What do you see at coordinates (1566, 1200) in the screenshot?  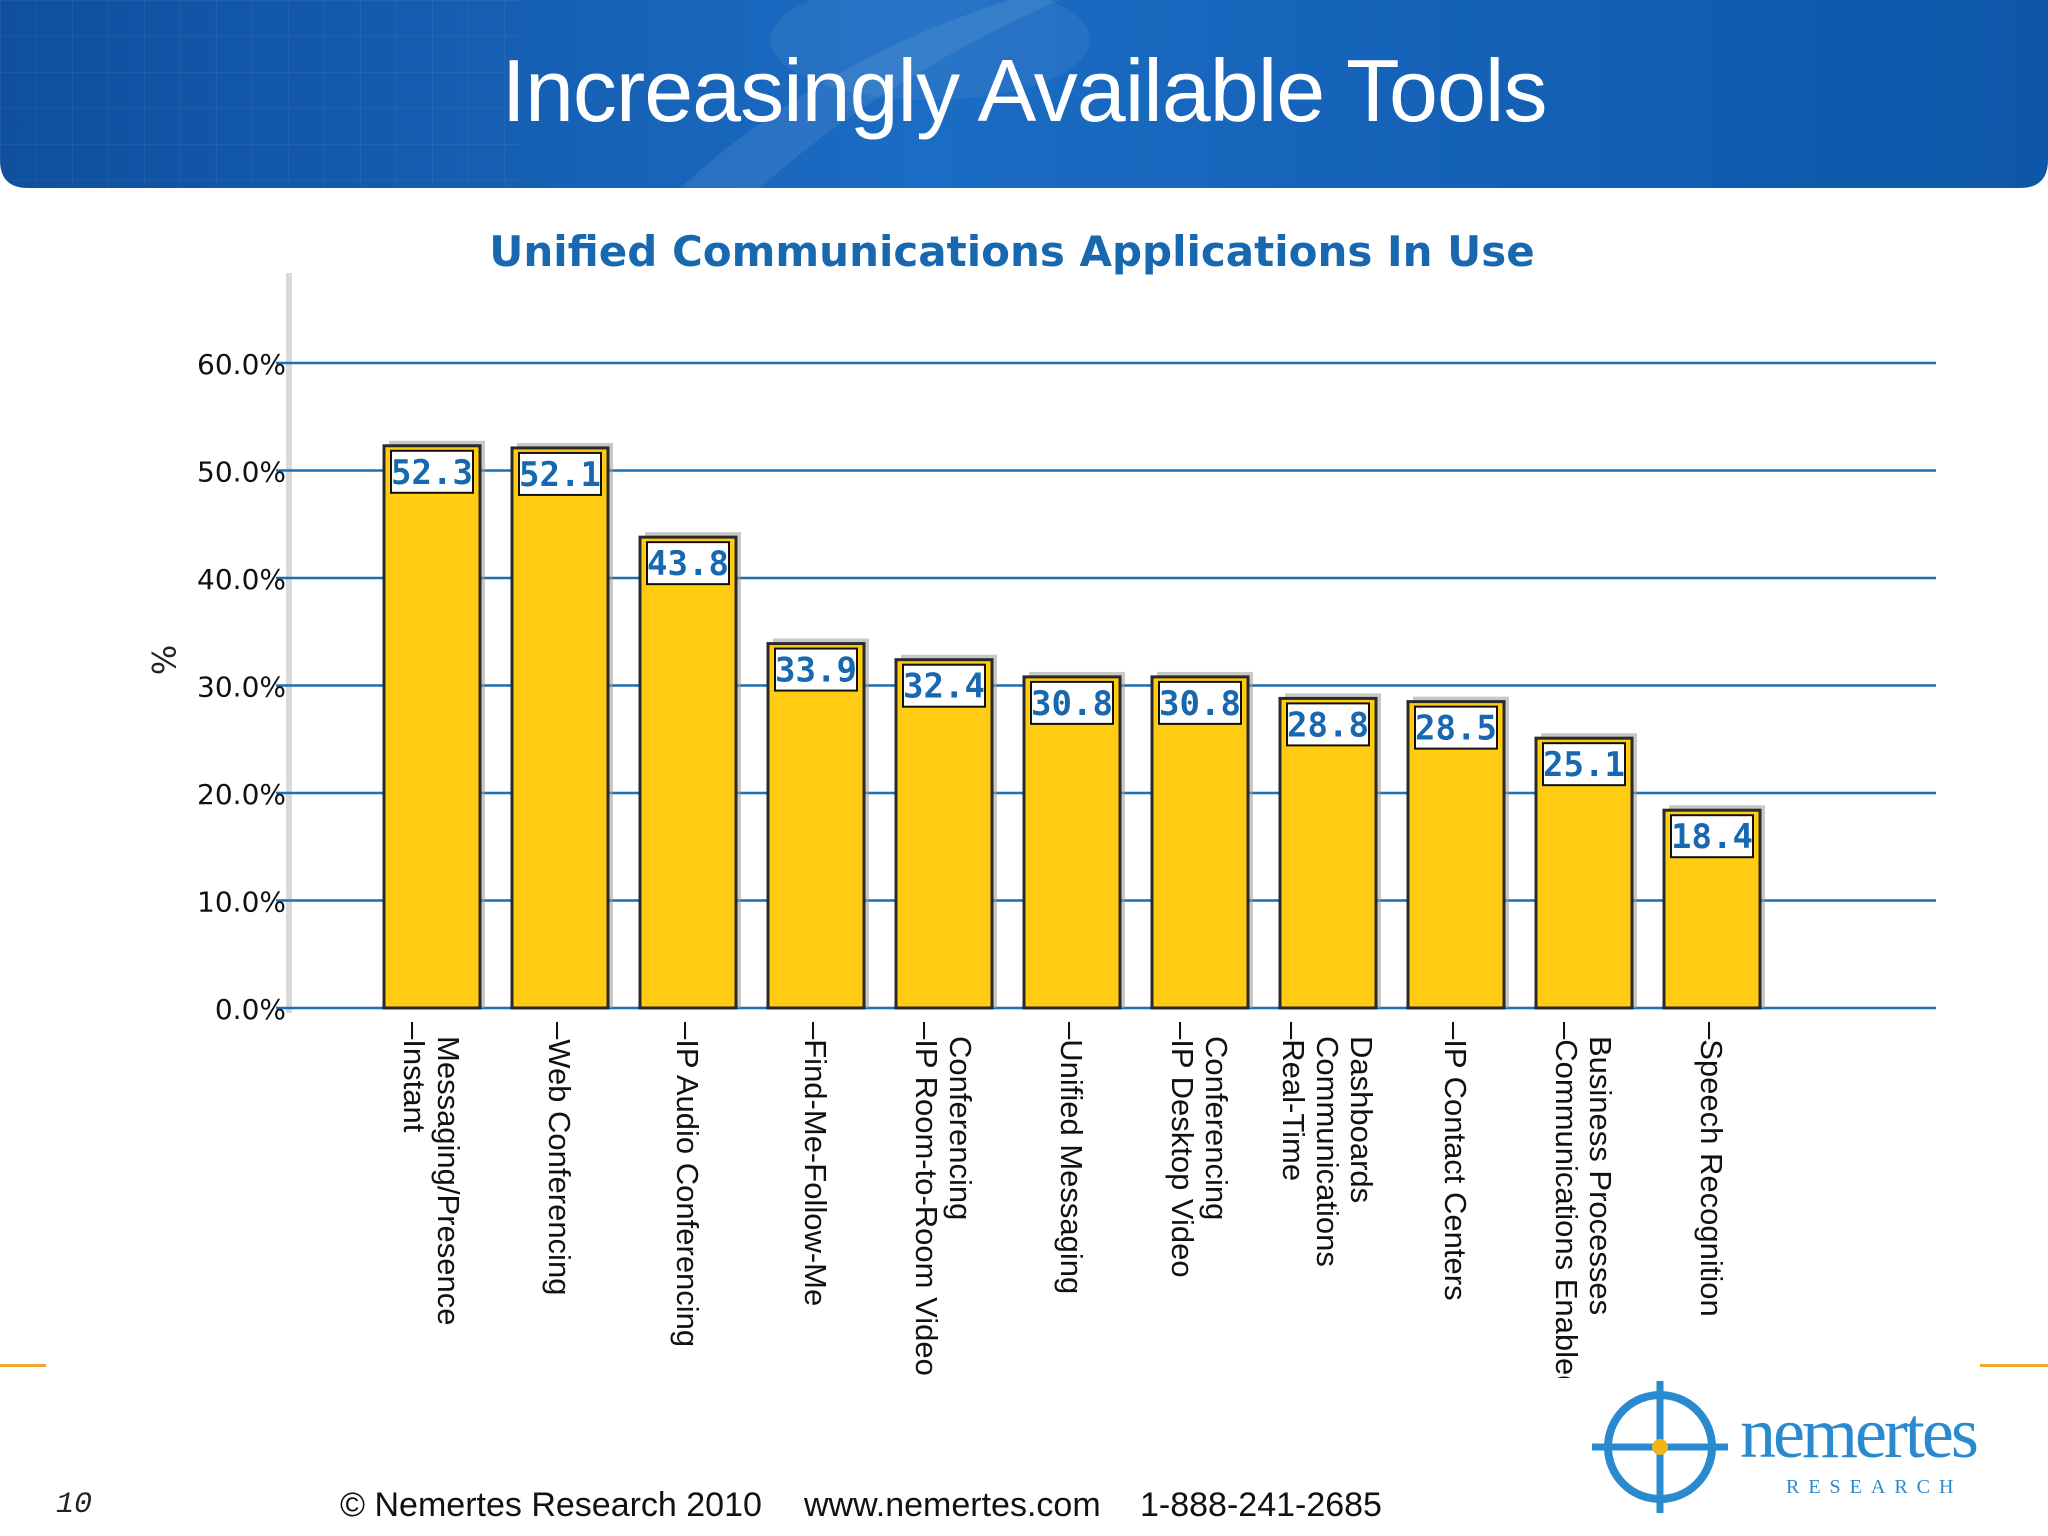 I see `x-tick-label-line: –Communications Enabled` at bounding box center [1566, 1200].